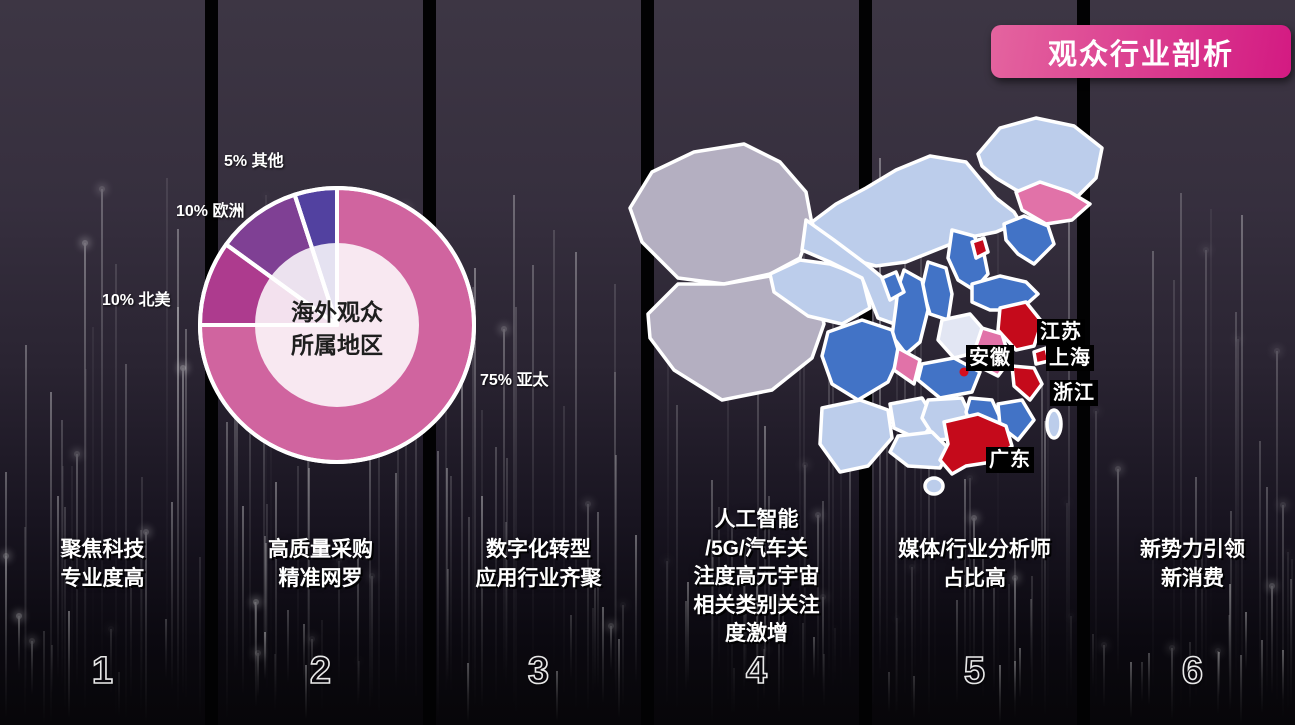  I want to click on map-label-jiangsu: 江苏, so click(1061, 332).